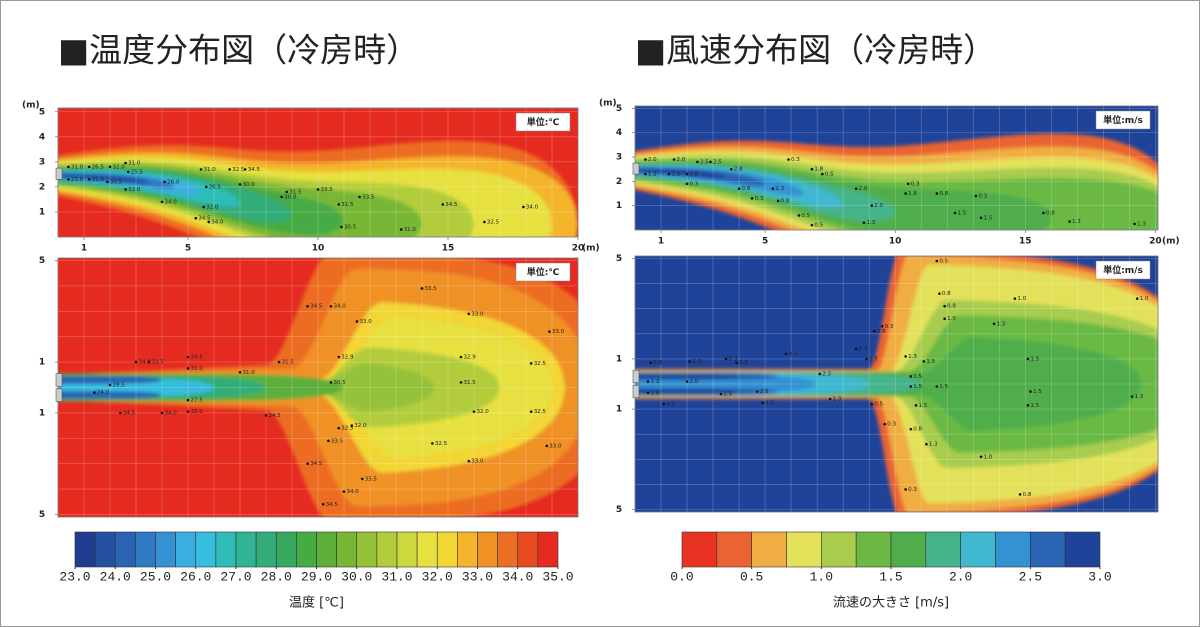 This screenshot has height=627, width=1200. I want to click on probe-label: 2.5, so click(727, 395).